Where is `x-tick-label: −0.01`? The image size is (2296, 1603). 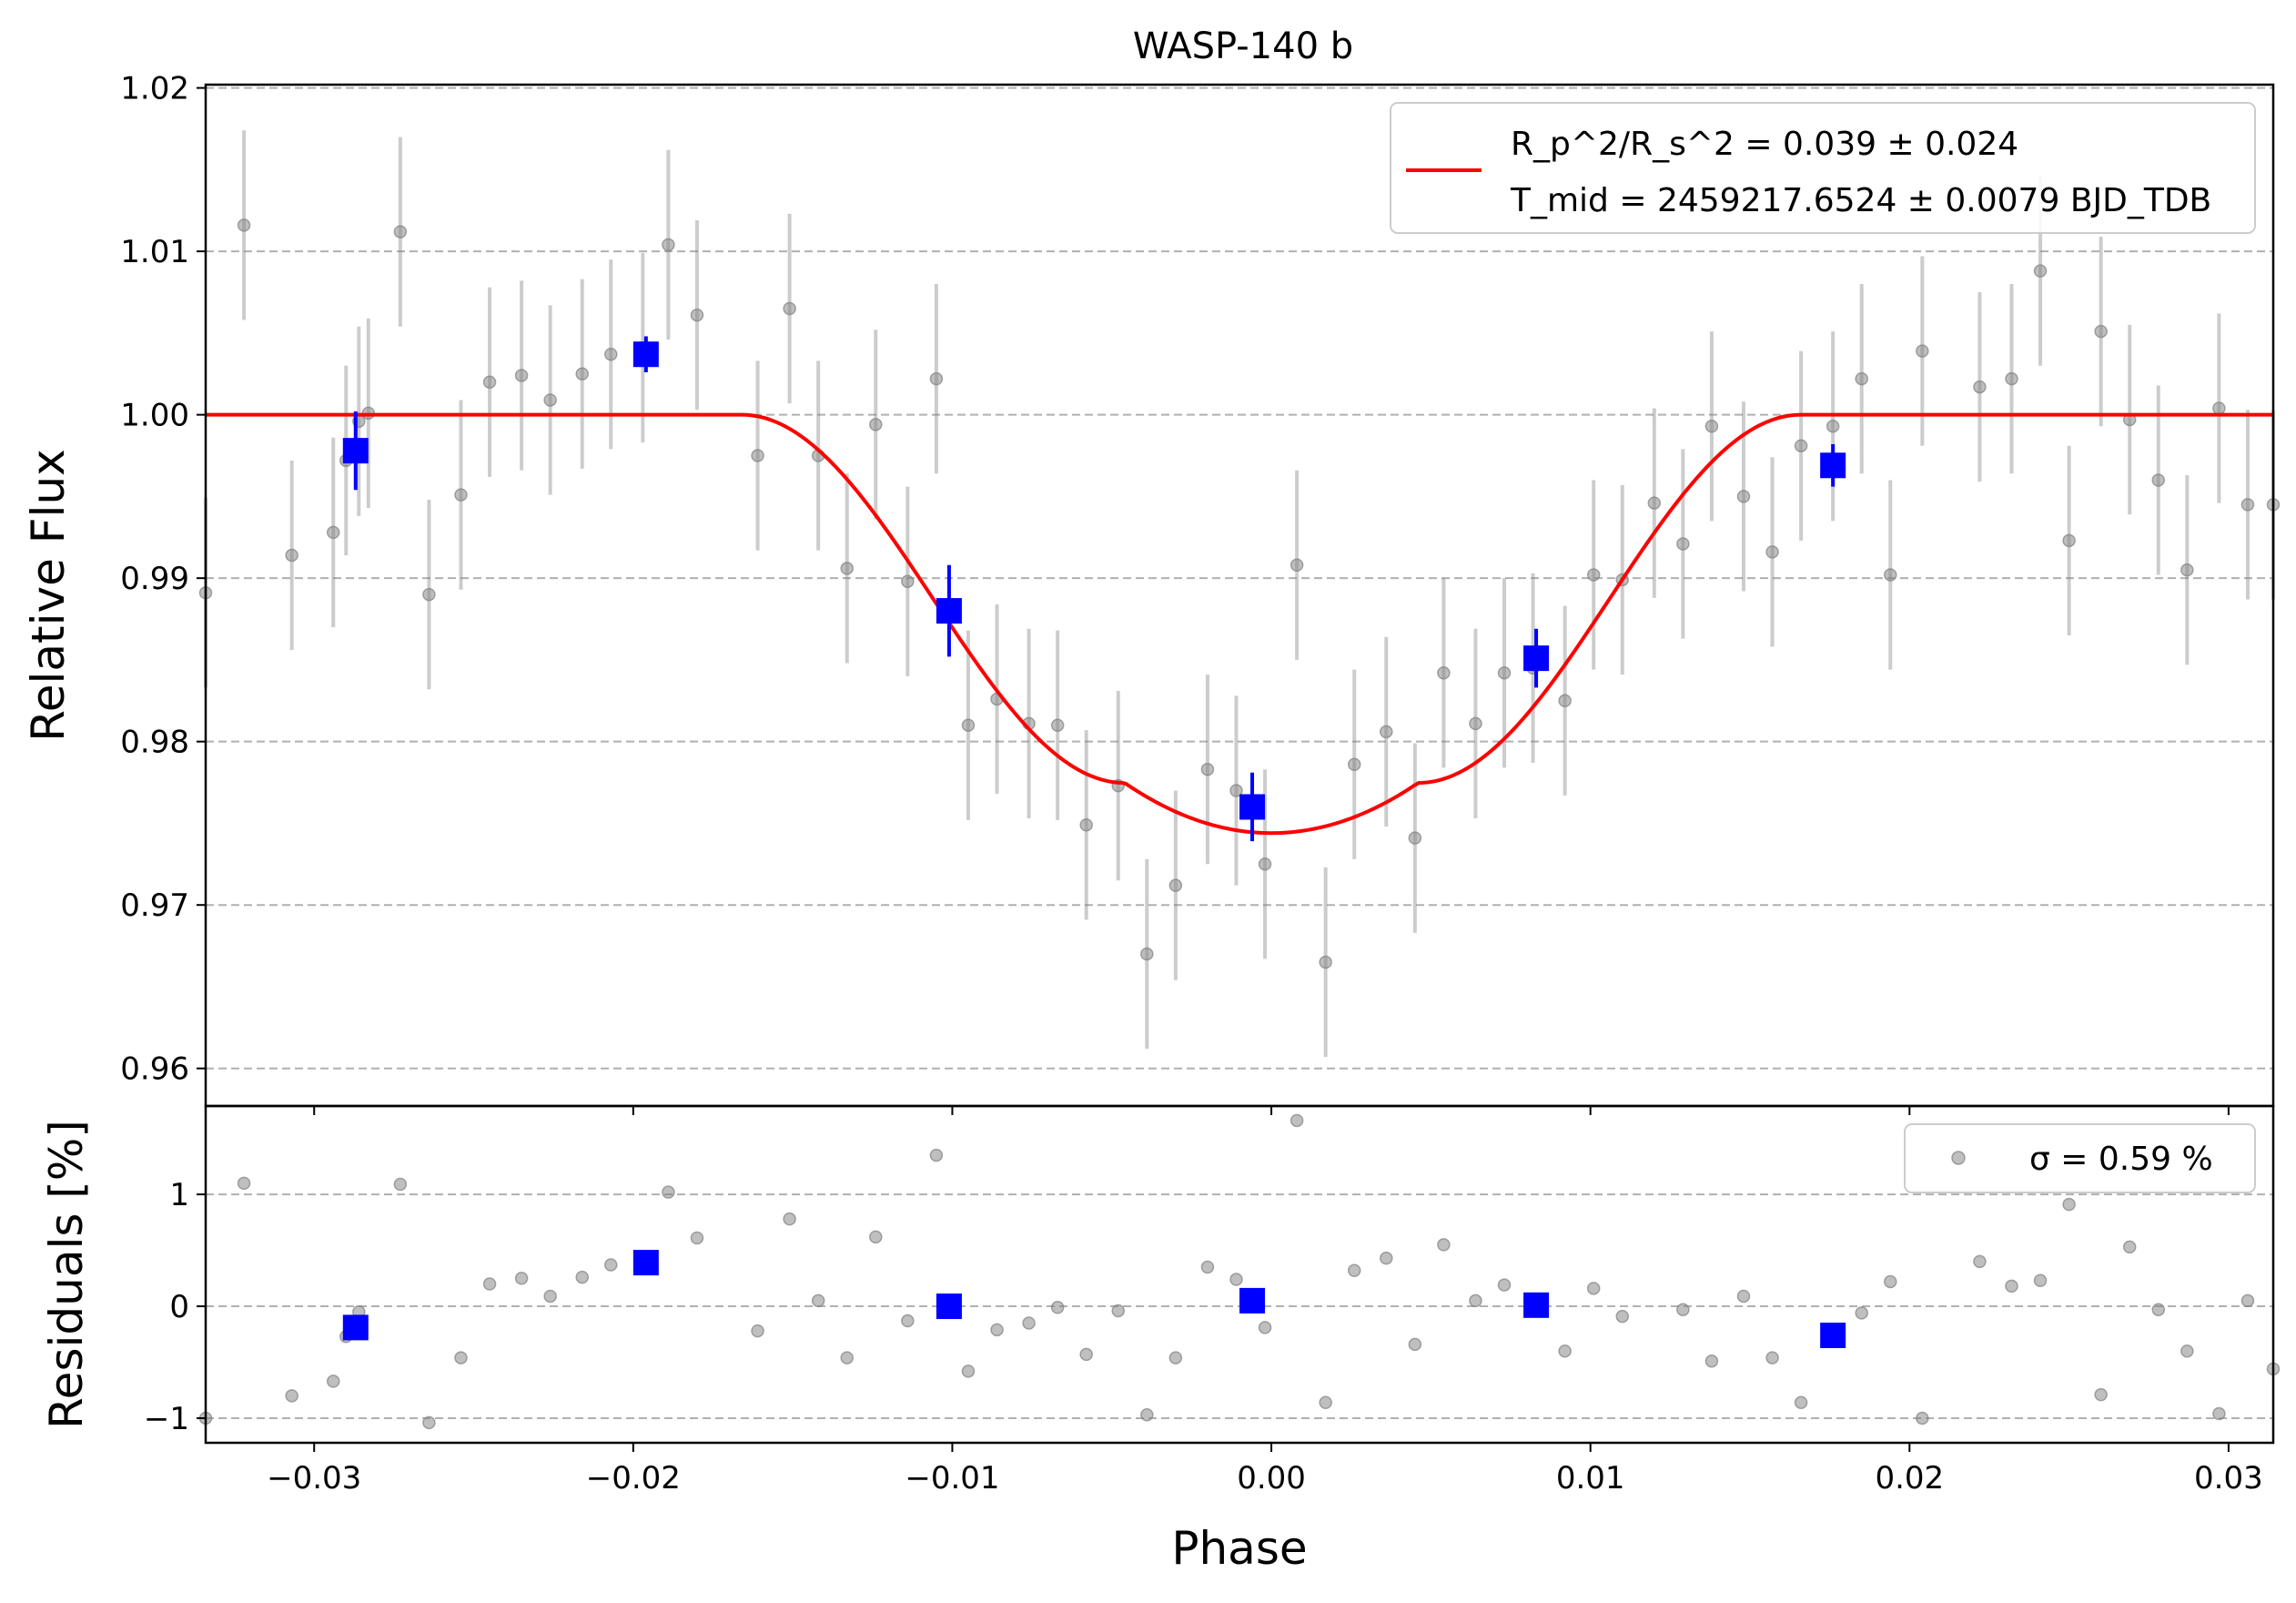 x-tick-label: −0.01 is located at coordinates (952, 1478).